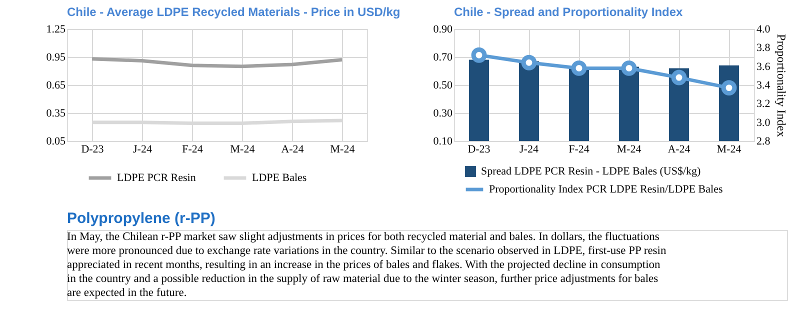  What do you see at coordinates (217, 62) in the screenshot?
I see `line-series` at bounding box center [217, 62].